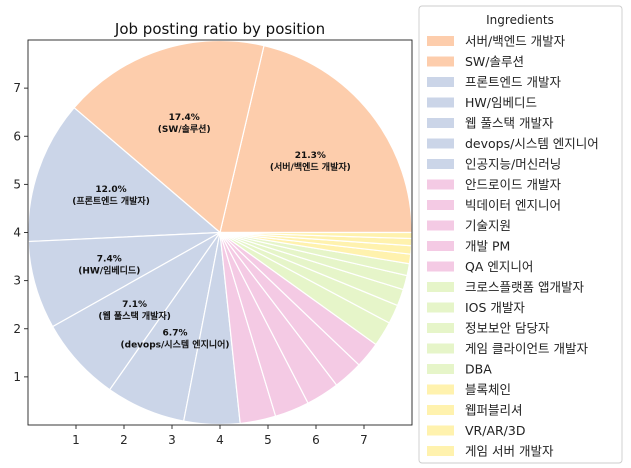 This screenshot has height=468, width=631. Describe the element at coordinates (507, 328) in the screenshot. I see `legend-label: 정보보안 담당자` at that location.